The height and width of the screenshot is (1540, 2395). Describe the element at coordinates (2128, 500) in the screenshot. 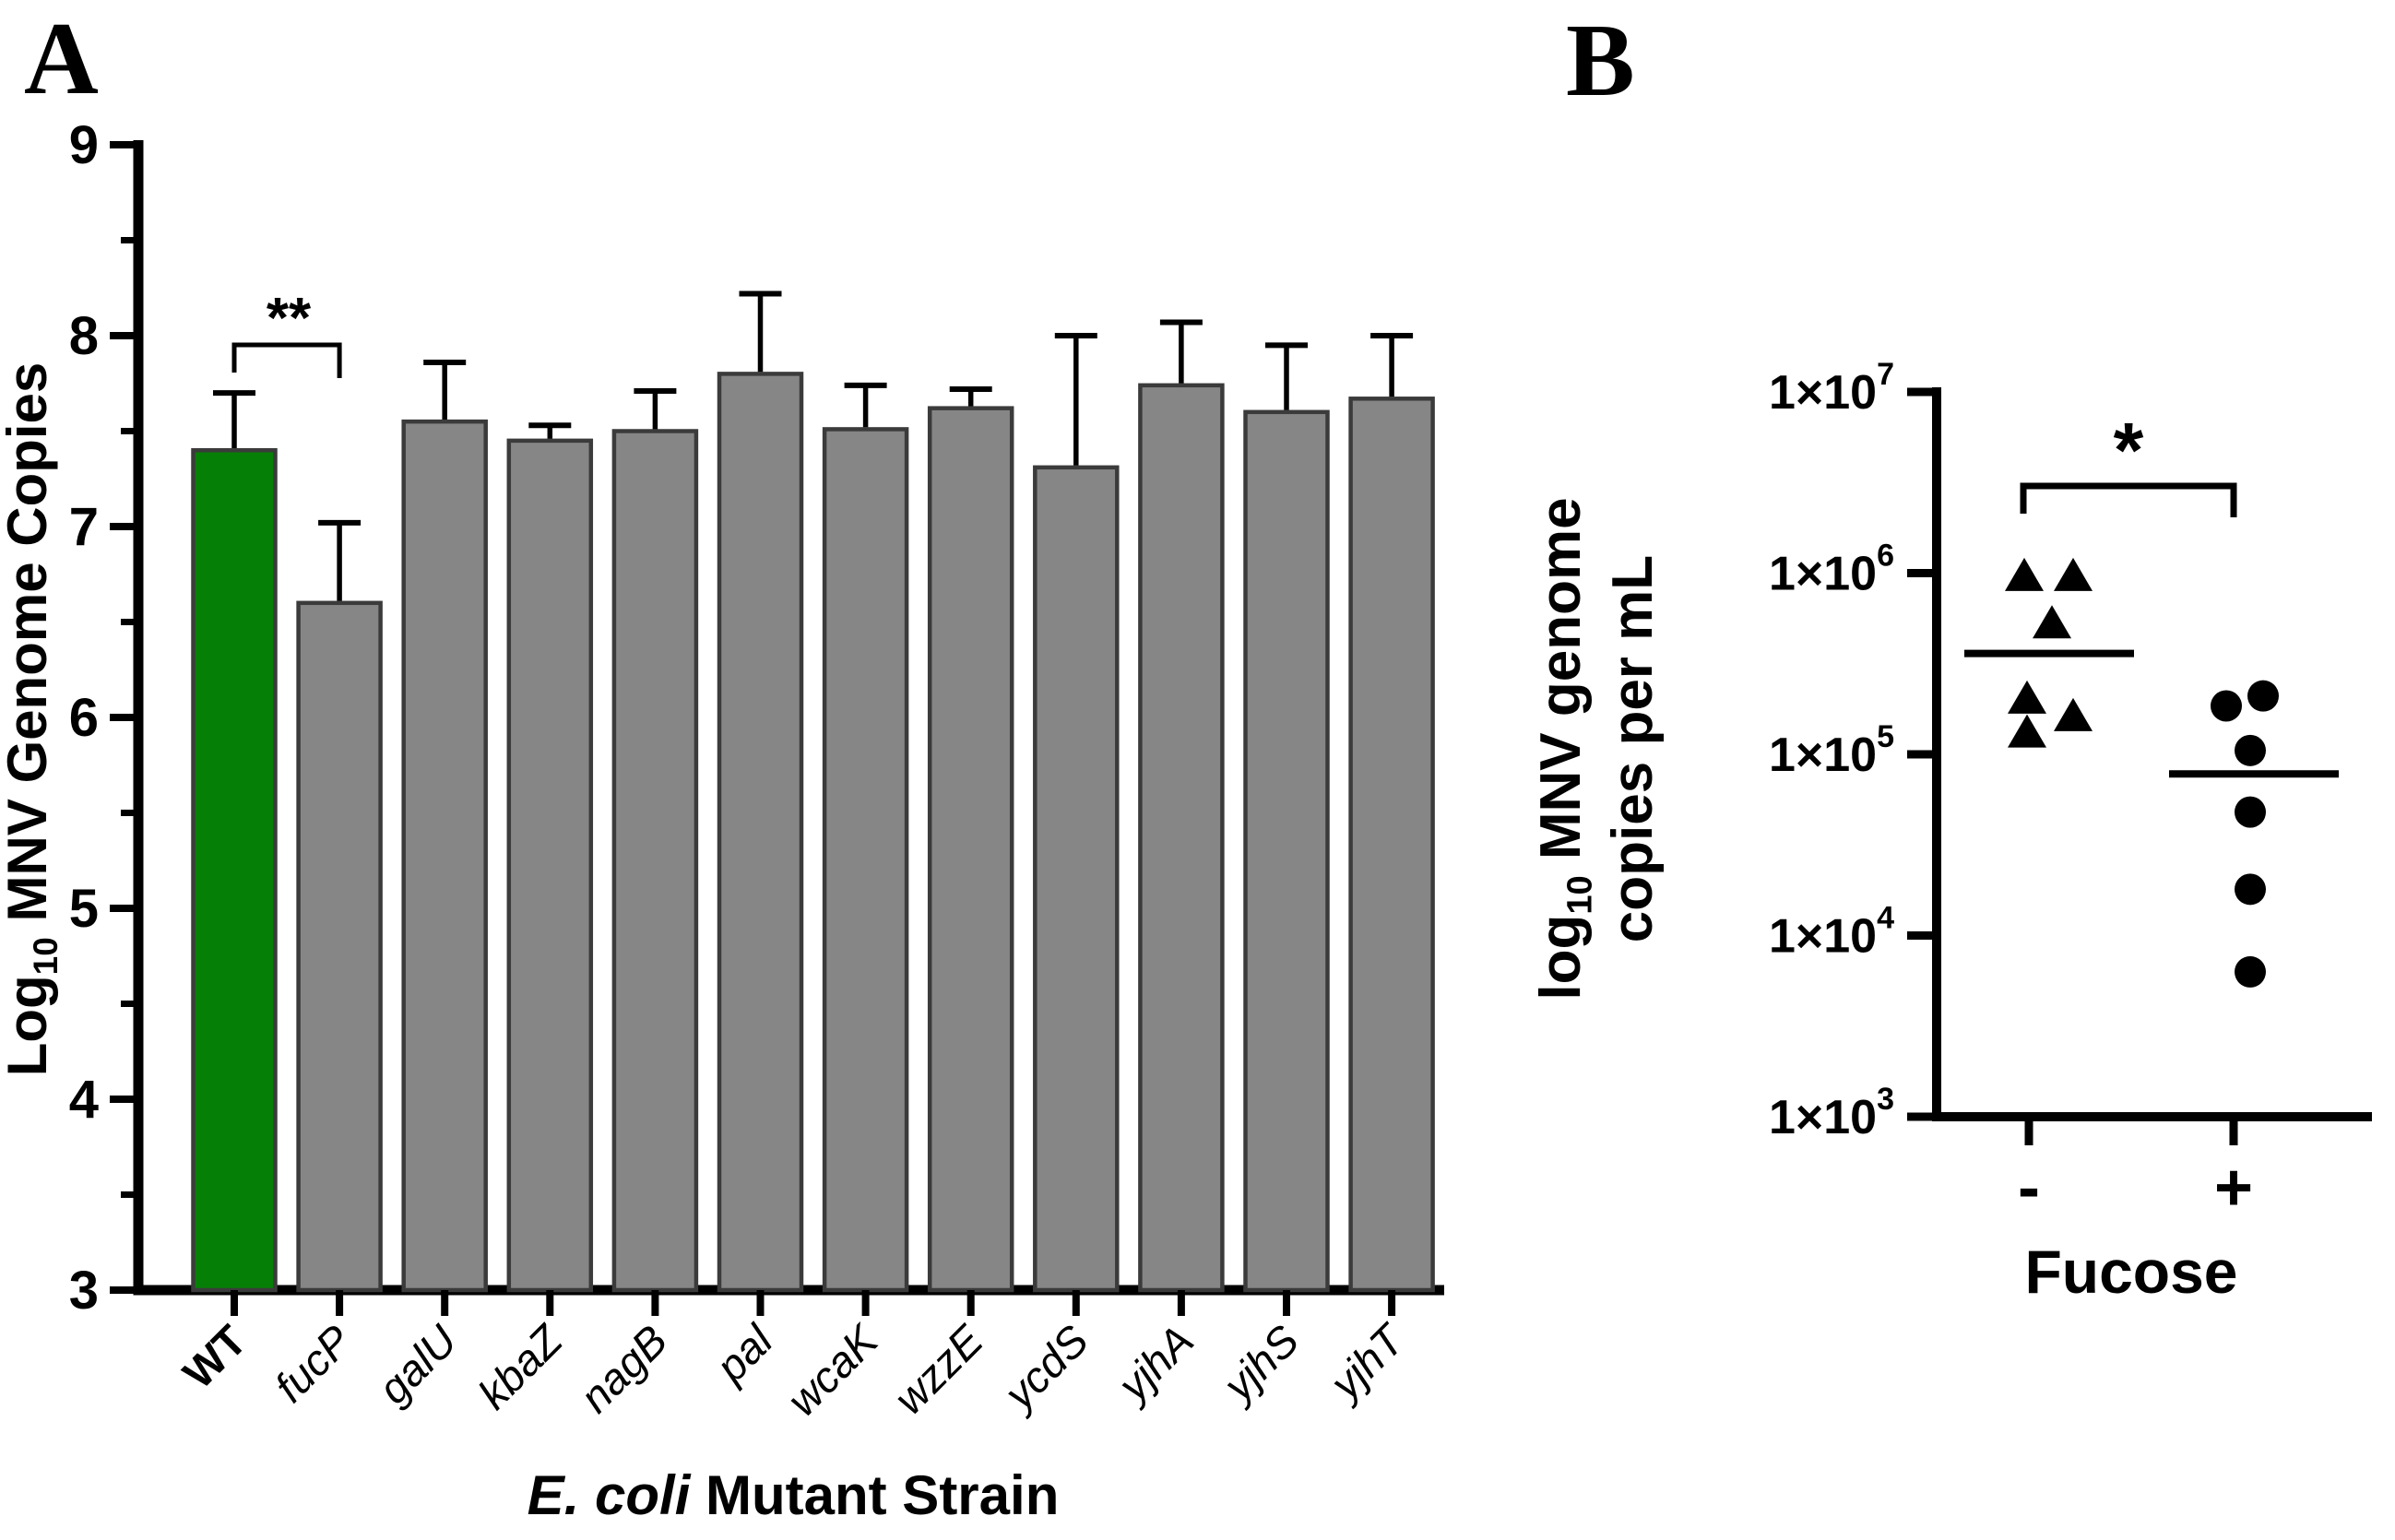

I see `b-significance-bracket` at that location.